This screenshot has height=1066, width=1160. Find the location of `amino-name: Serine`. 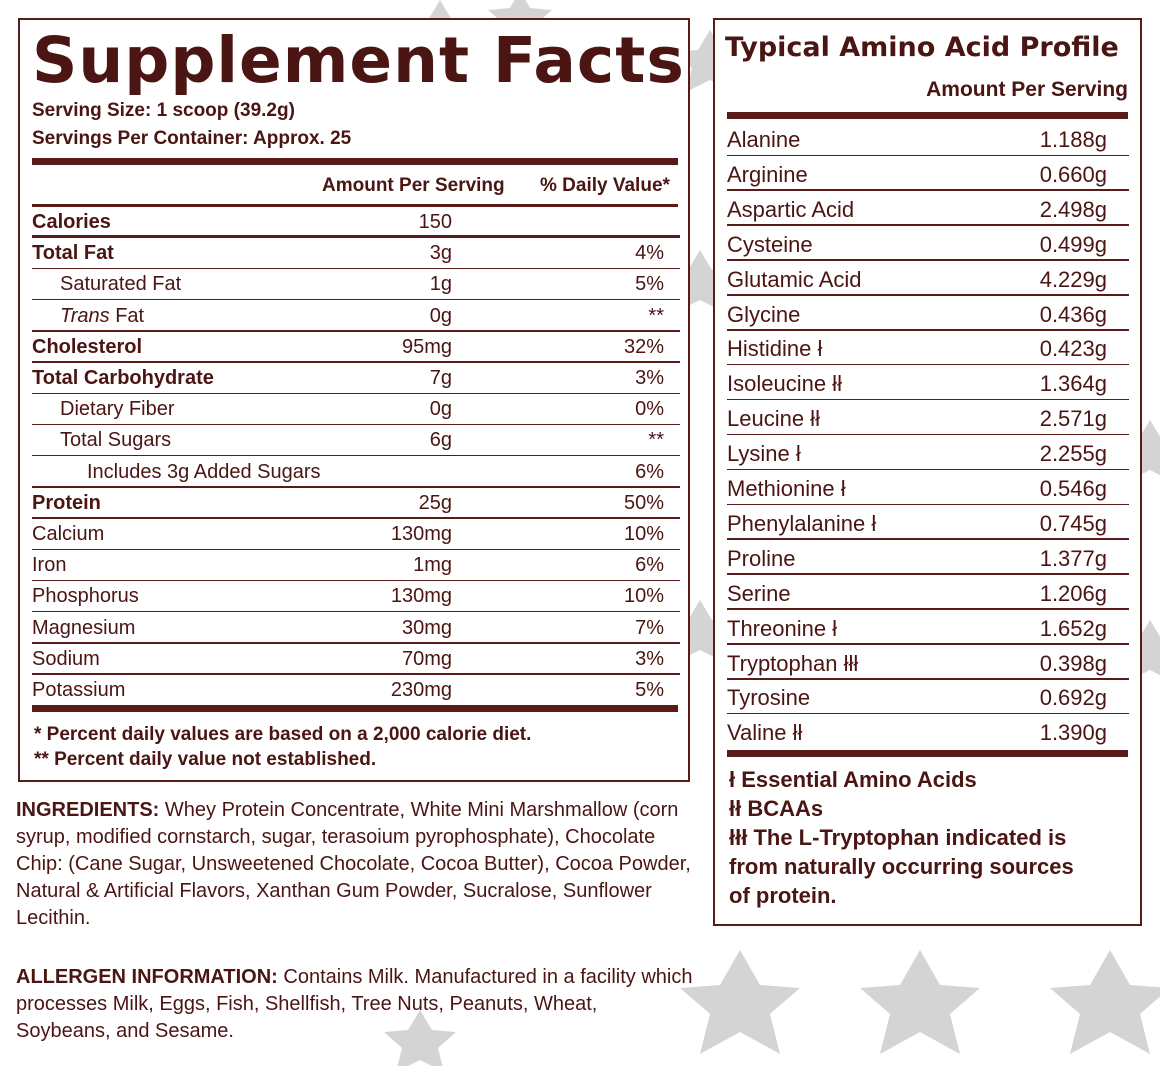

amino-name: Serine is located at coordinates (759, 593).